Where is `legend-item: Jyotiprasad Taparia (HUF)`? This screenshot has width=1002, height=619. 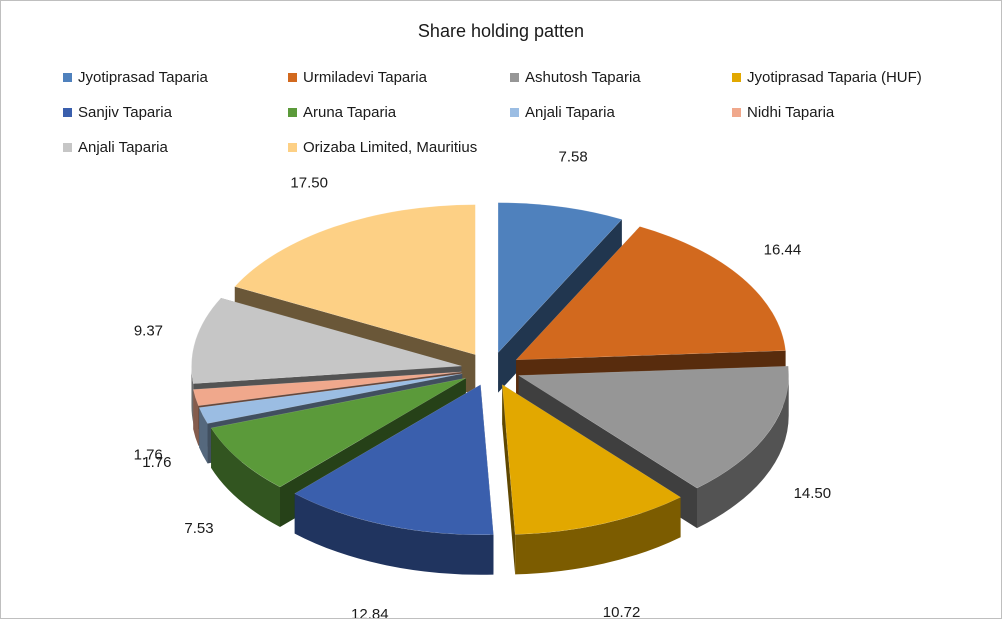 legend-item: Jyotiprasad Taparia (HUF) is located at coordinates (827, 77).